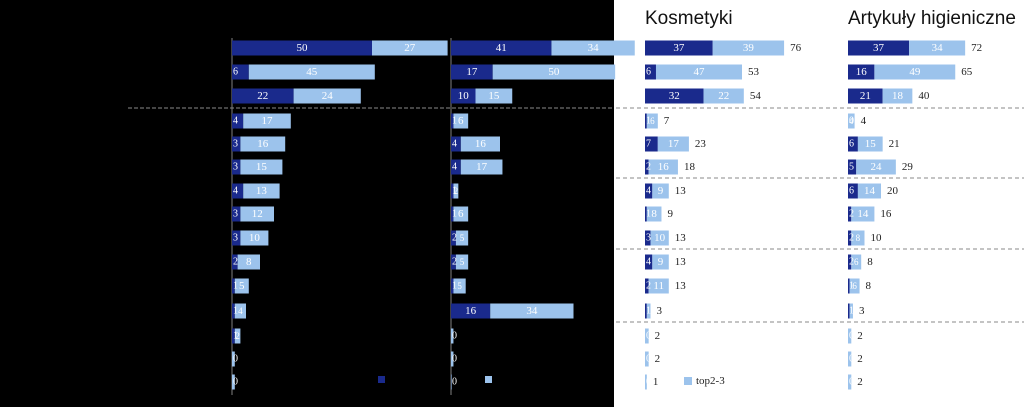 The height and width of the screenshot is (407, 1024). I want to click on data-label-total: 54, so click(756, 96).